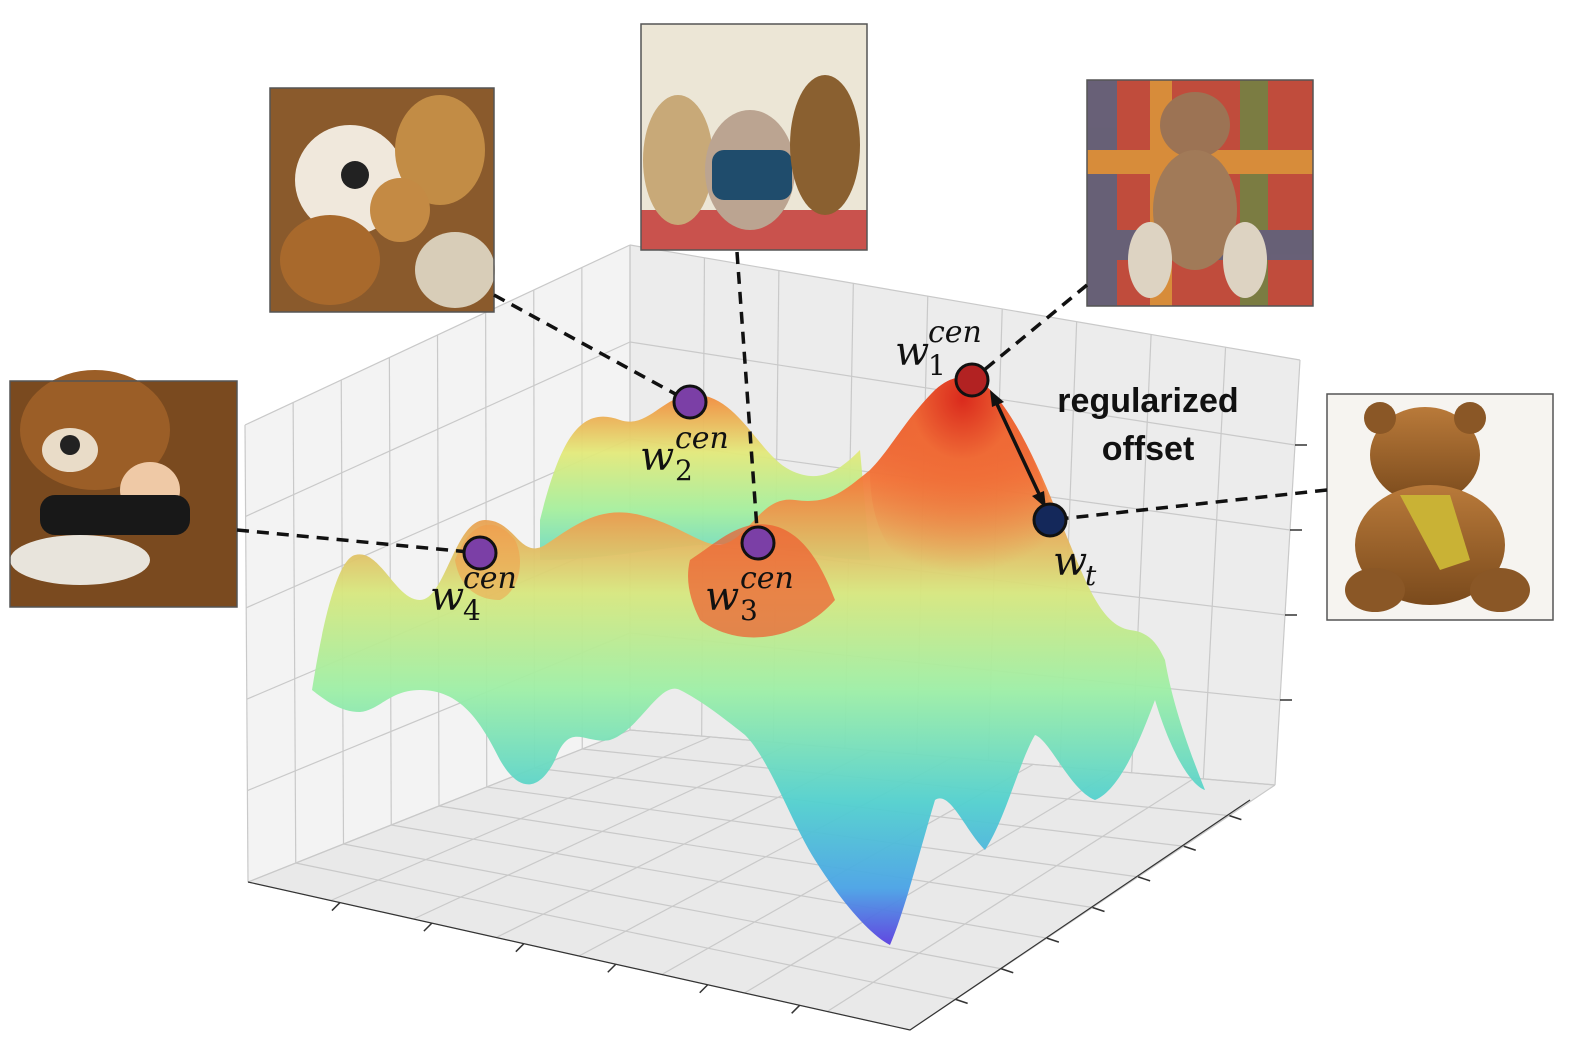 Image resolution: width=1580 pixels, height=1056 pixels. Describe the element at coordinates (754, 137) in the screenshot. I see `image-three-teddies` at that location.